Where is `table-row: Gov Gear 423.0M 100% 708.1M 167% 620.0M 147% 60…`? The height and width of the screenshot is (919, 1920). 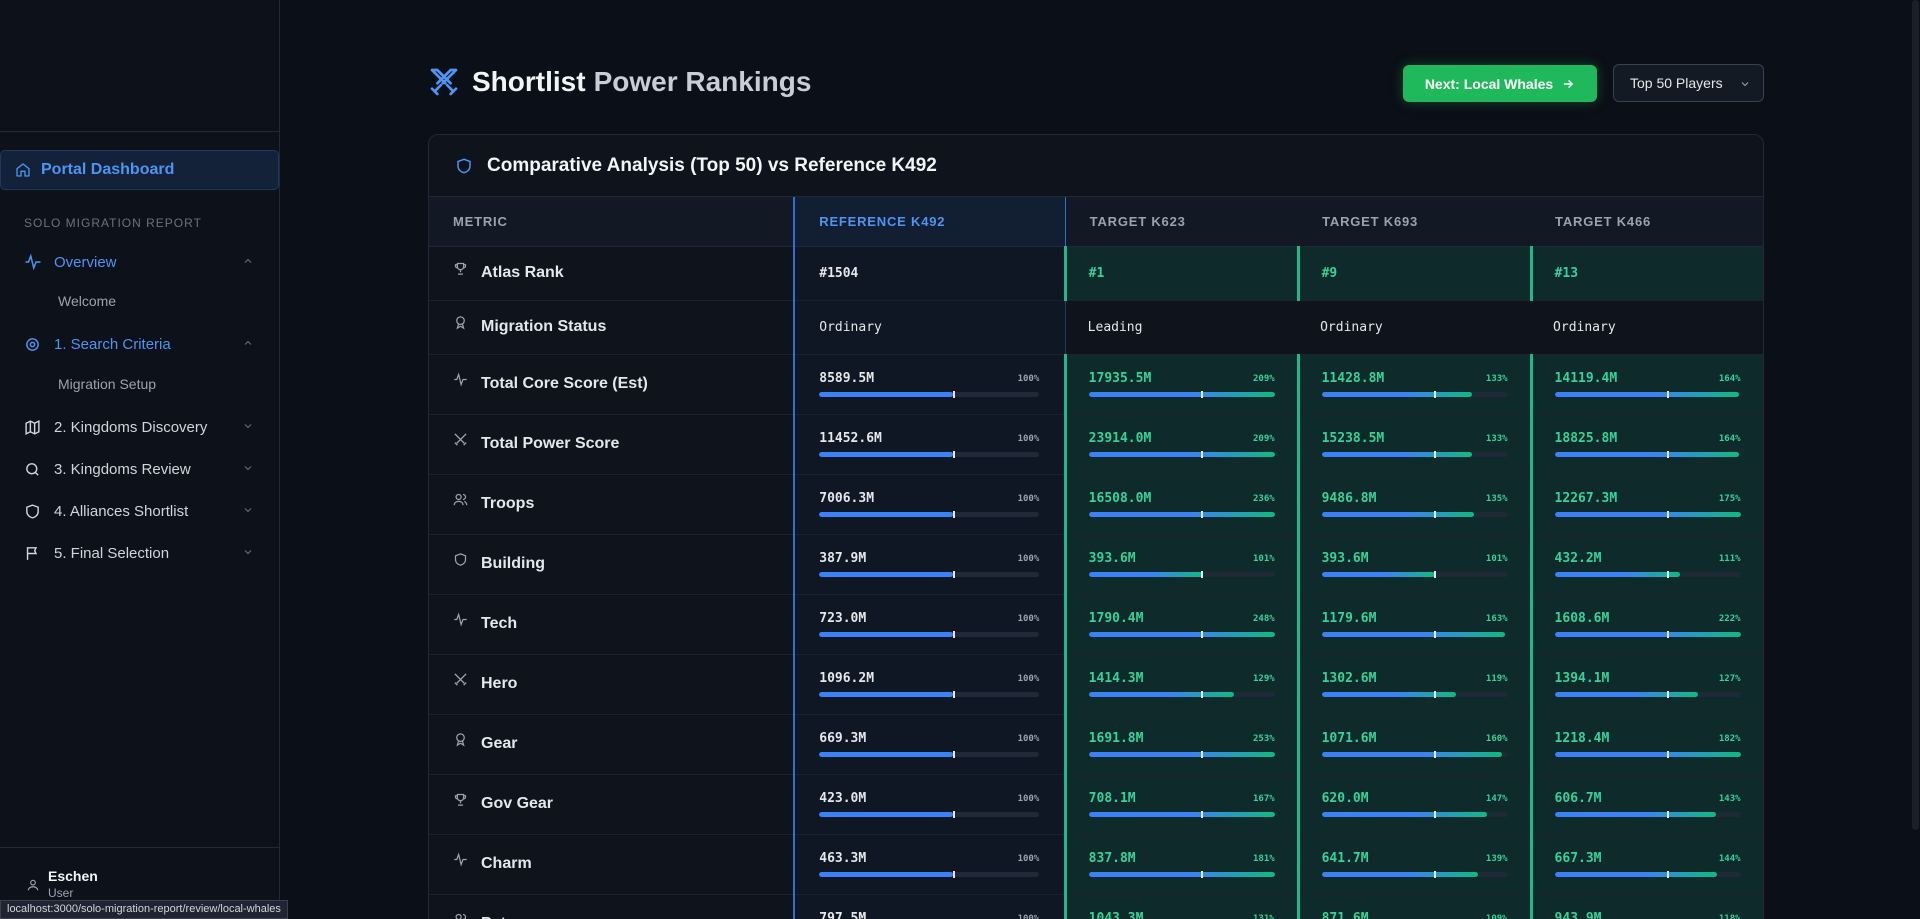 table-row: Gov Gear 423.0M 100% 708.1M 167% 620.0M 147% 60… is located at coordinates (1096, 804).